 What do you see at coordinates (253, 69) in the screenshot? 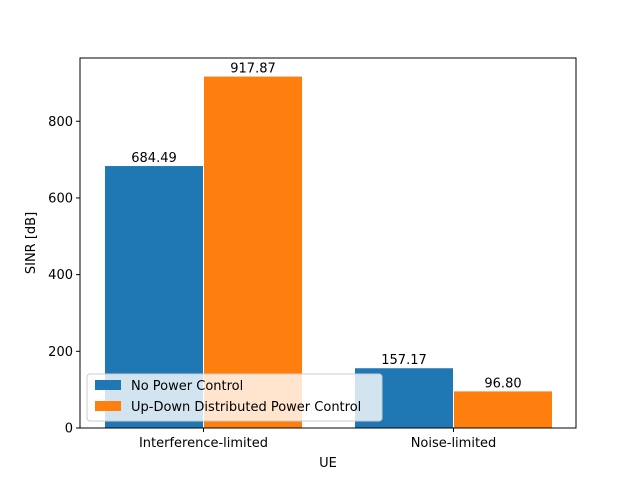
I see `bar-value-label: 917.87` at bounding box center [253, 69].